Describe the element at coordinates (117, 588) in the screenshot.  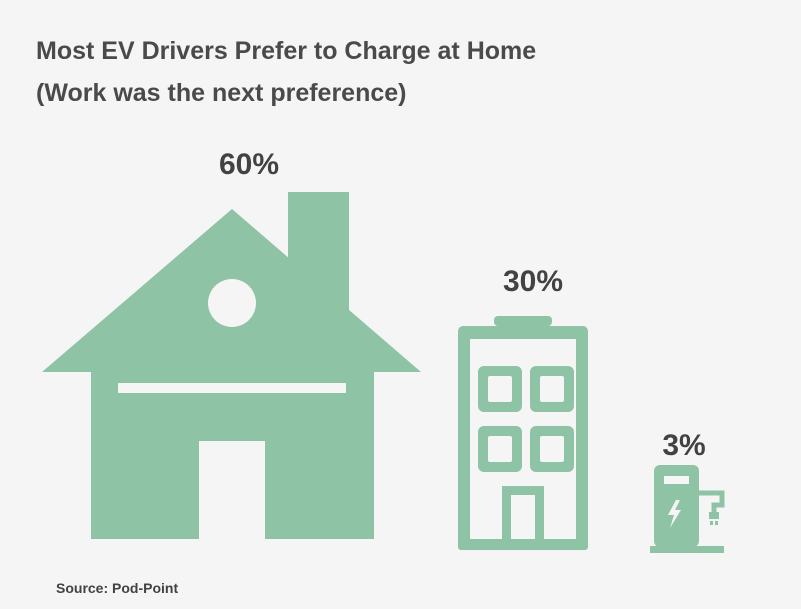
I see `source-note: Source: Pod-Point` at that location.